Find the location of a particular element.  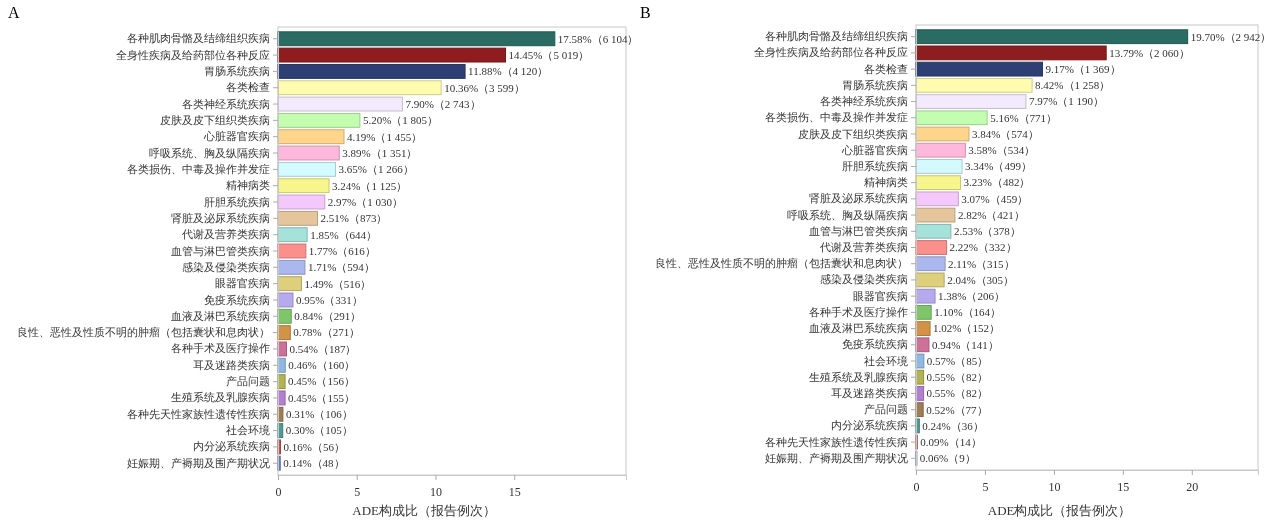

data-label: 19.70%（2 942） is located at coordinates (1227, 36).